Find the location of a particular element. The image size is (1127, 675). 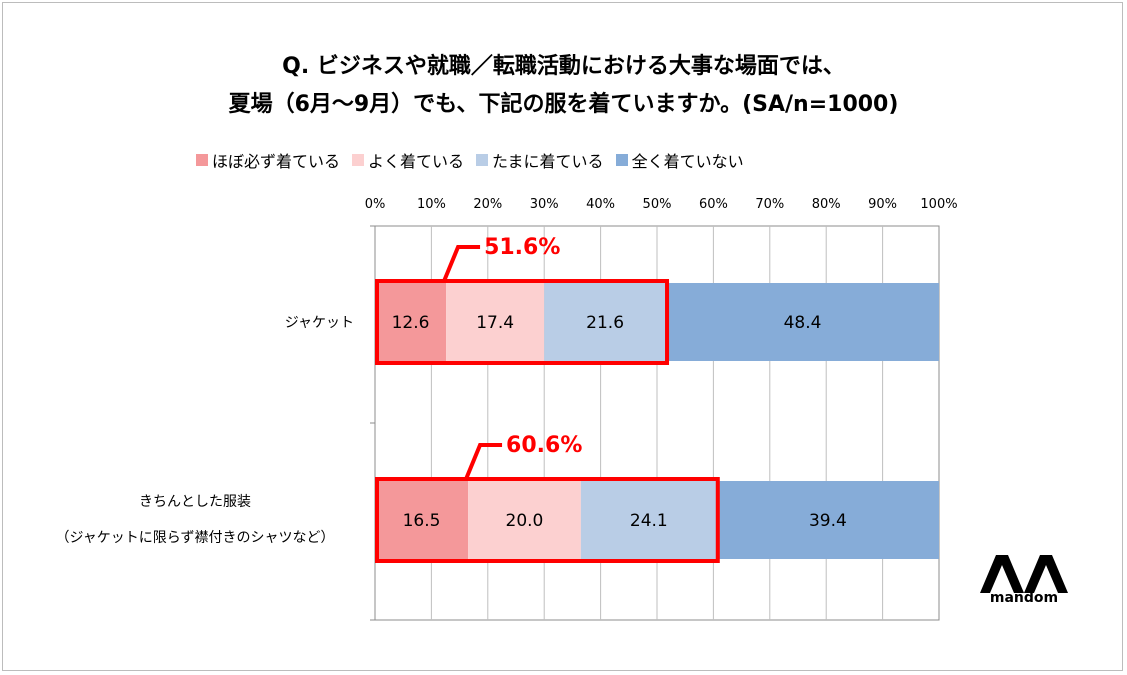

data-label: 12.6 is located at coordinates (411, 323).